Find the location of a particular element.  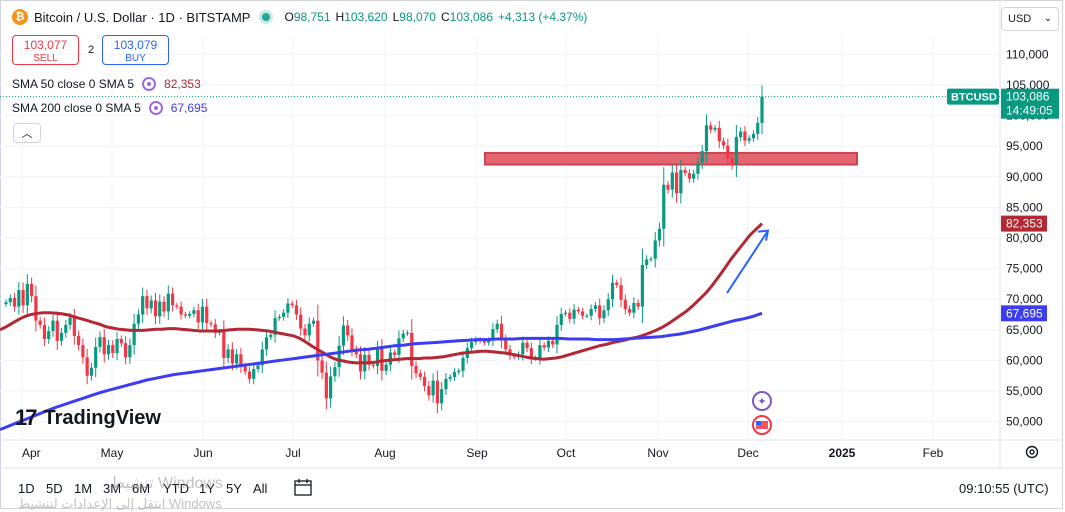

price-tick-label: 95,000 is located at coordinates (1024, 146).